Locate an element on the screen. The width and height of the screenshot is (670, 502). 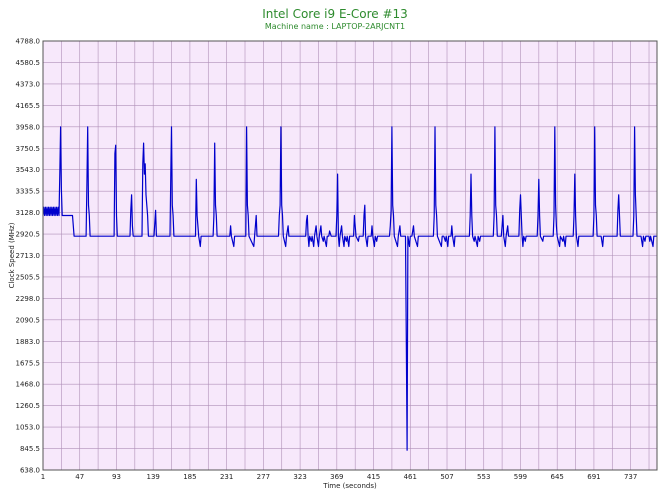
y-tick-label: 4165.5 is located at coordinates (28, 106).